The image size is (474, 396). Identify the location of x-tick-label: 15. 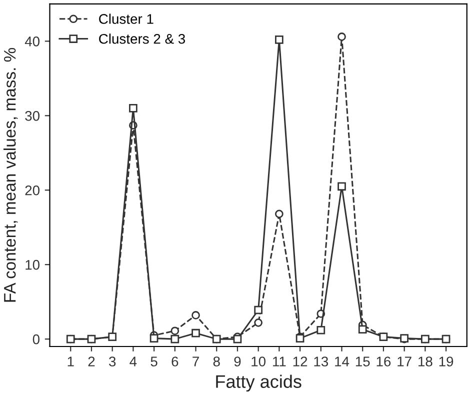
(363, 361).